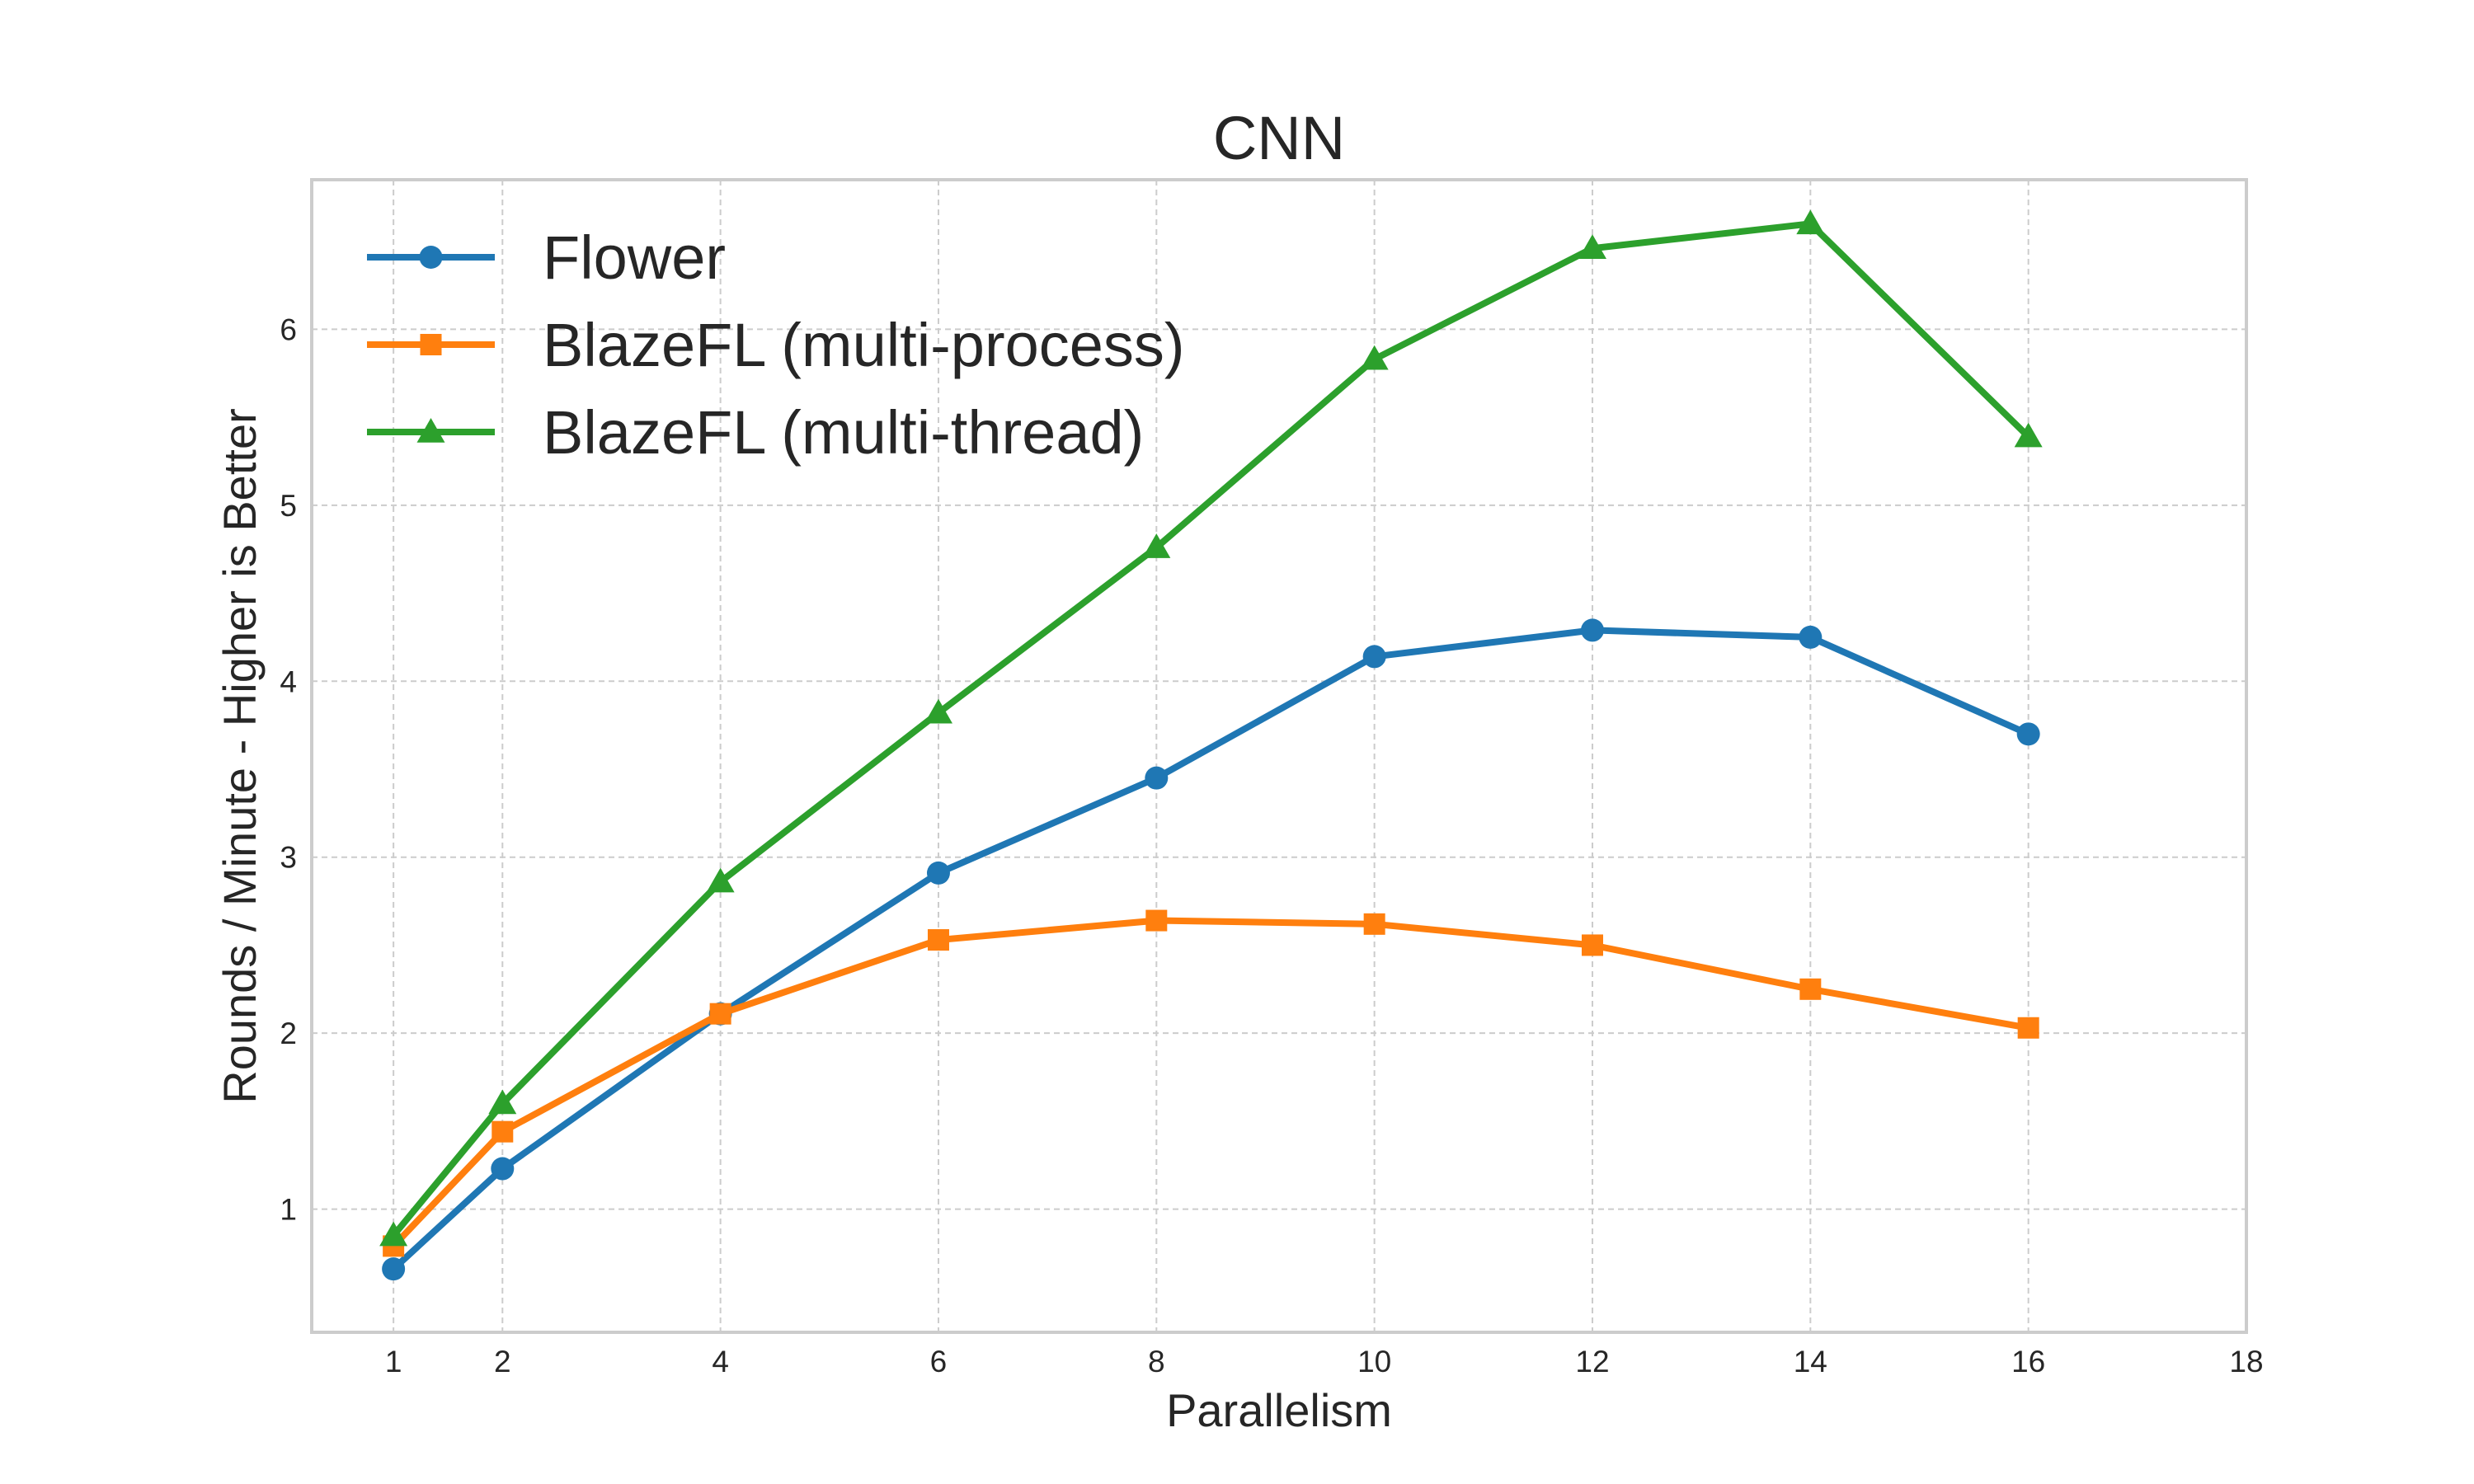  What do you see at coordinates (843, 432) in the screenshot?
I see `legend-label: BlazeFL (multi-thread)` at bounding box center [843, 432].